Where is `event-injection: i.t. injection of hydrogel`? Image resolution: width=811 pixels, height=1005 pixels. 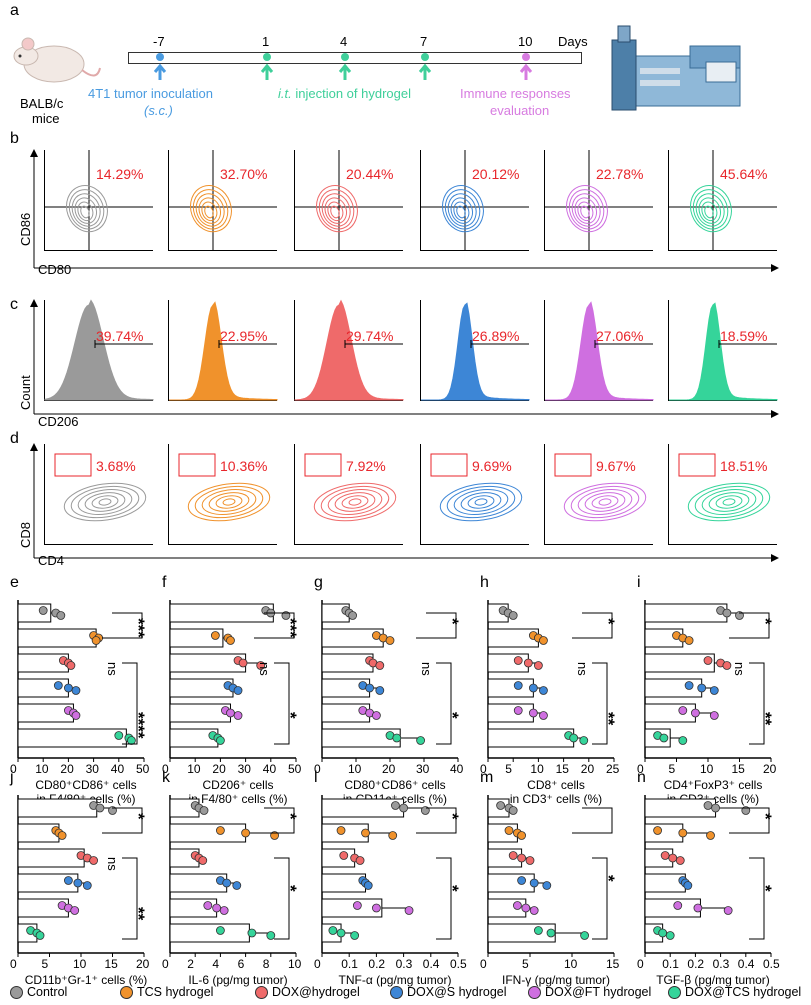
event-injection: i.t. injection of hydrogel is located at coordinates (344, 93).